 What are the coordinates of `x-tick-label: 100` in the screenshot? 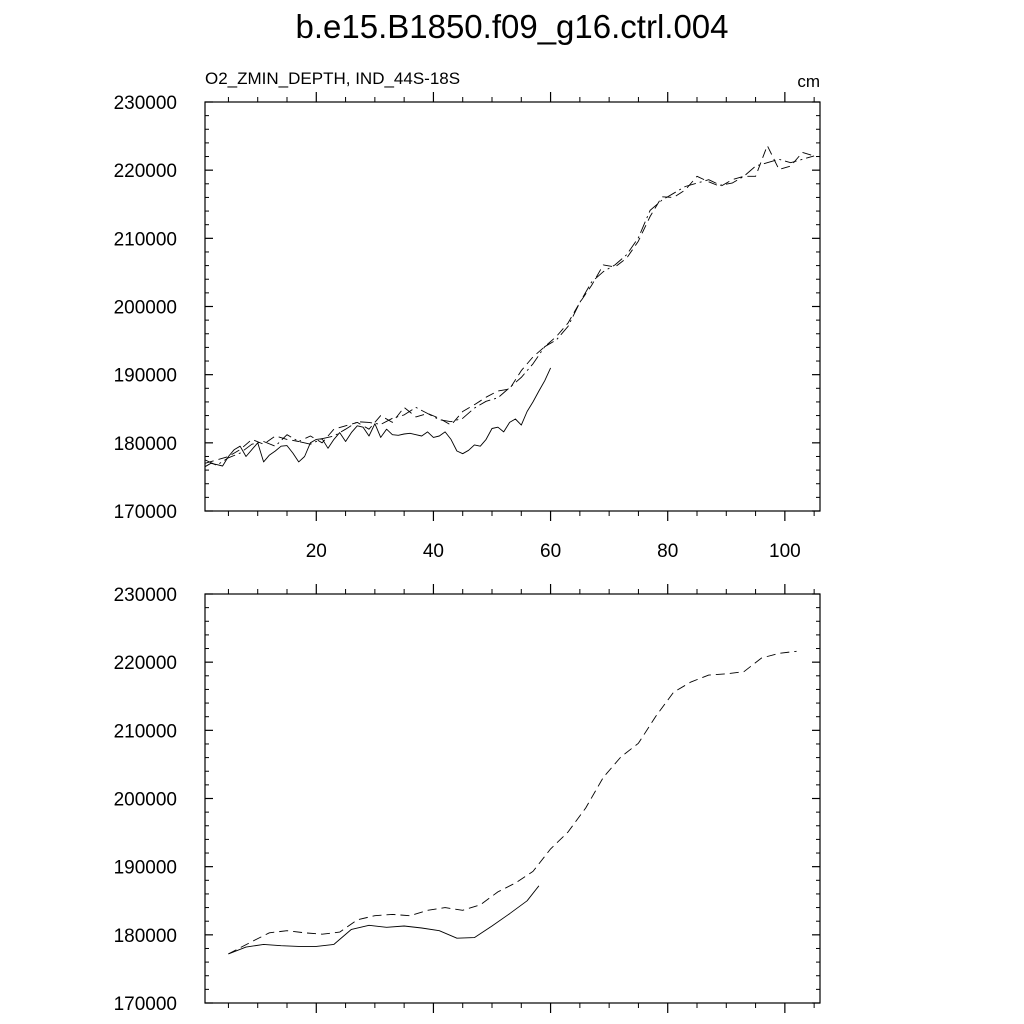 It's located at (785, 551).